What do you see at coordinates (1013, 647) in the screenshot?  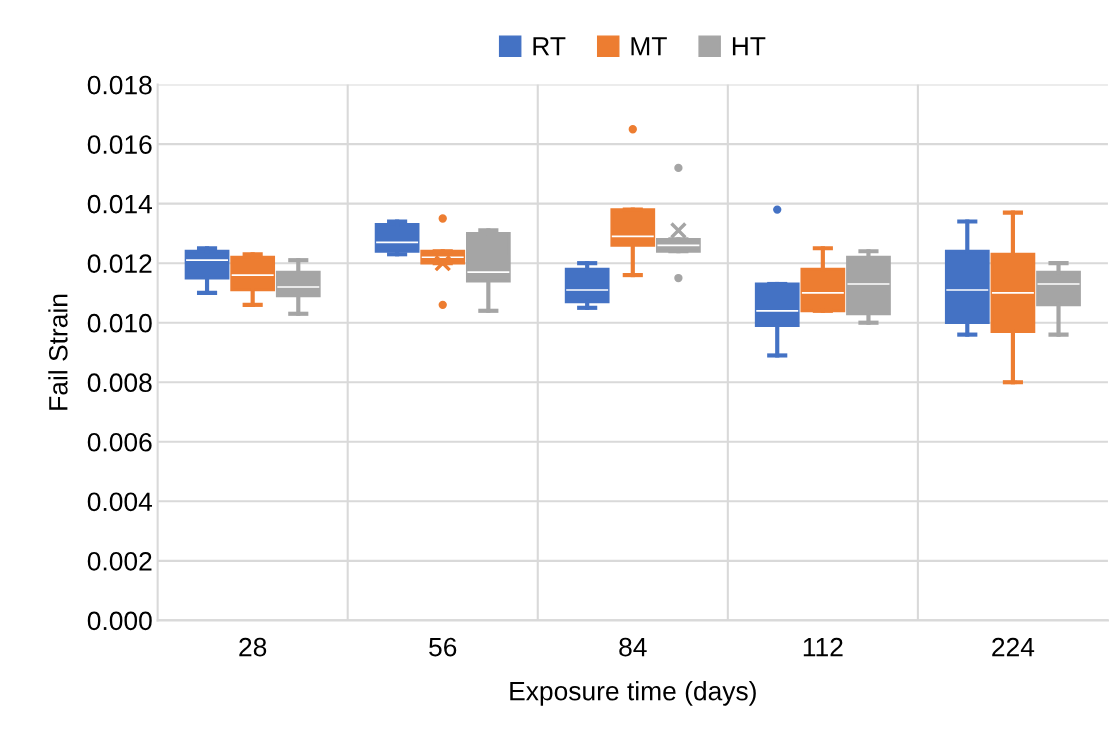 I see `x-tick-label: 224` at bounding box center [1013, 647].